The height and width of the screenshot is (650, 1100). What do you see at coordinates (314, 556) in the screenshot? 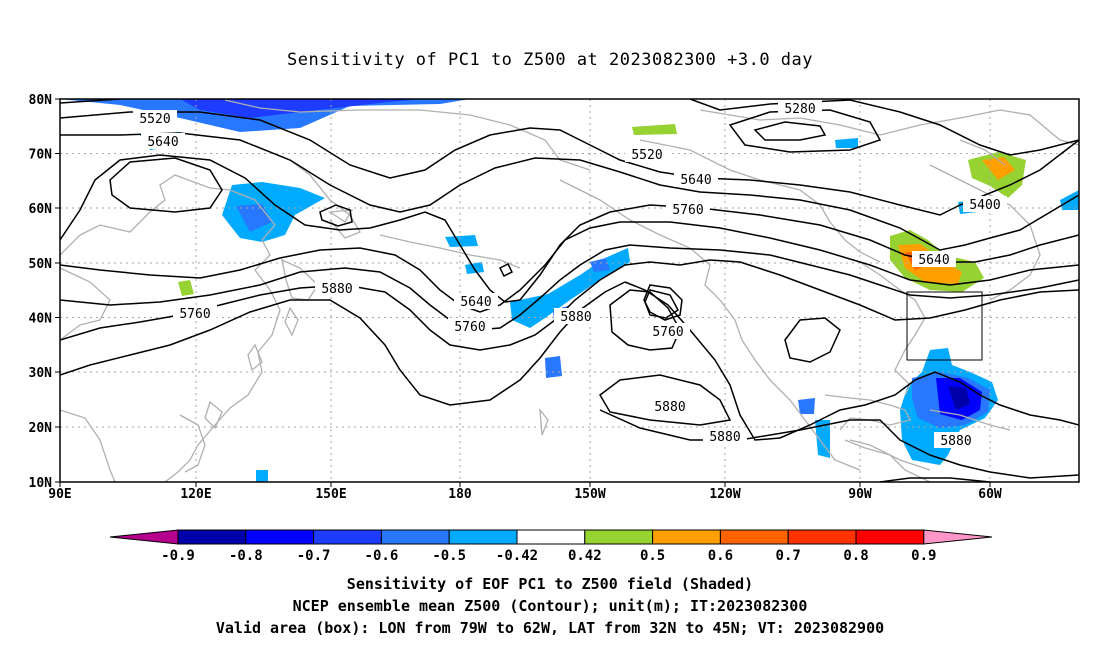
I see `colorbar-label: -0.7` at bounding box center [314, 556].